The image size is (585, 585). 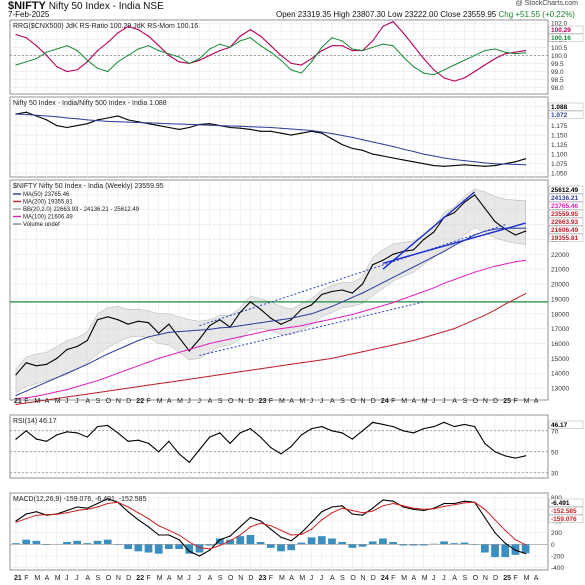 I want to click on x-tick-label: O, so click(x=353, y=401).